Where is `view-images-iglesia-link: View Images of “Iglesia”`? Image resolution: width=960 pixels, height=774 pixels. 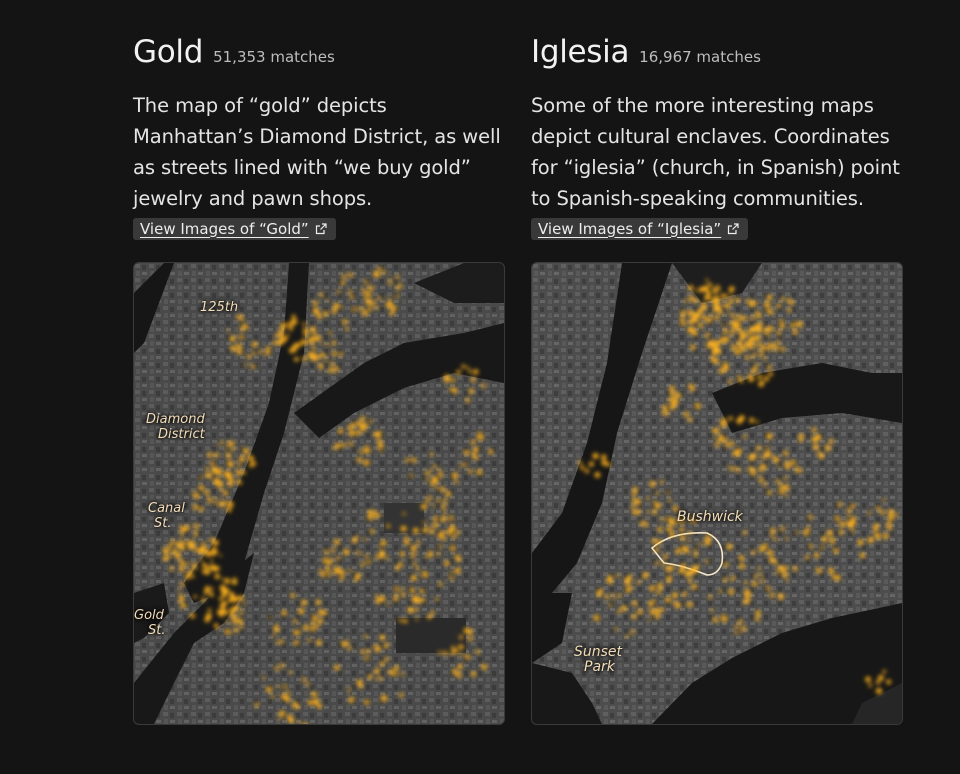 view-images-iglesia-link: View Images of “Iglesia” is located at coordinates (640, 229).